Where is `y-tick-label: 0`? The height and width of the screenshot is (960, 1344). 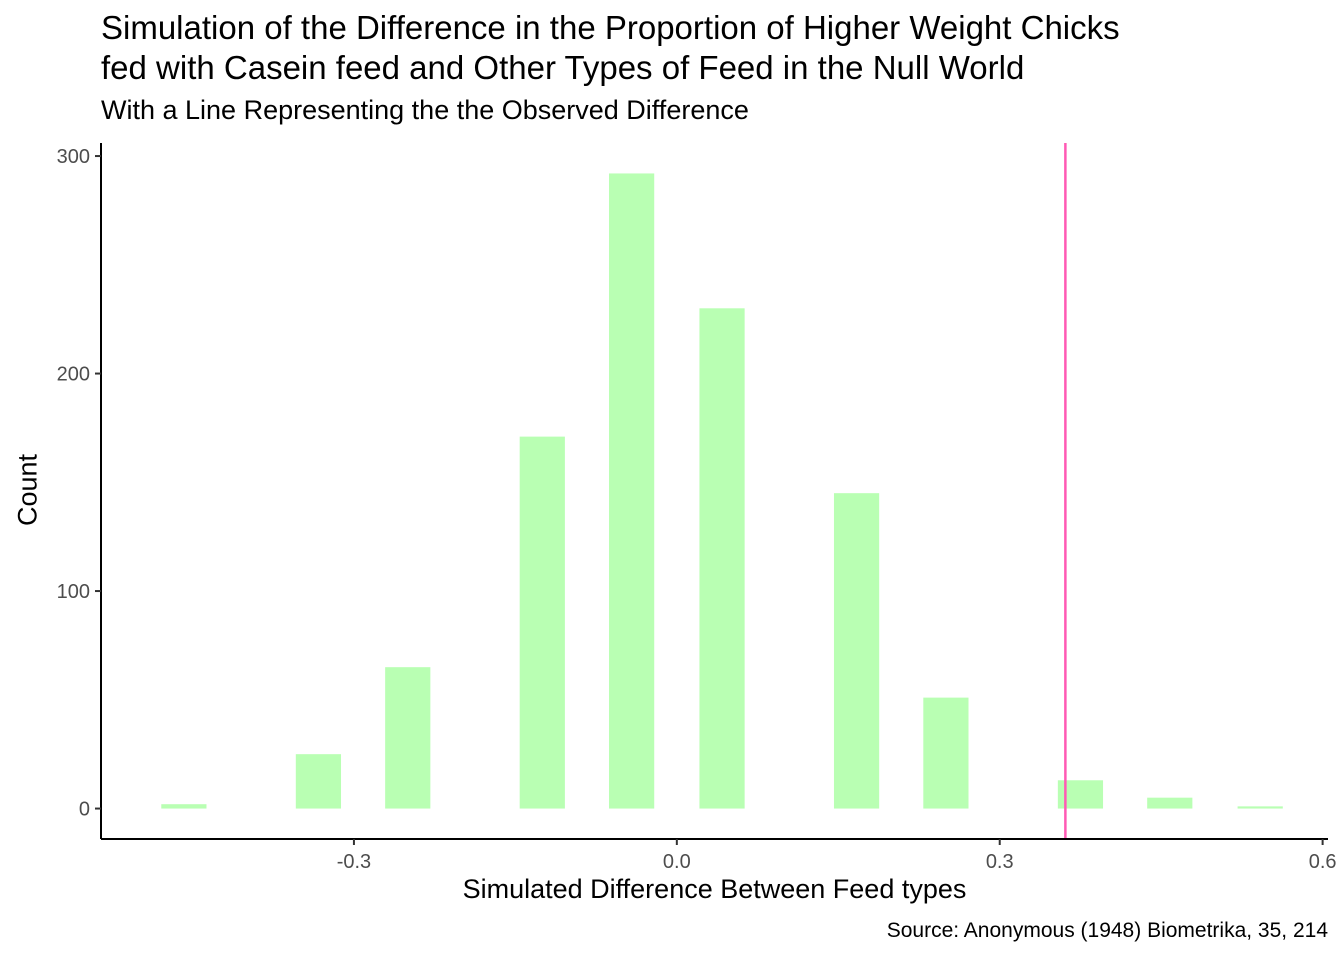 y-tick-label: 0 is located at coordinates (84, 810).